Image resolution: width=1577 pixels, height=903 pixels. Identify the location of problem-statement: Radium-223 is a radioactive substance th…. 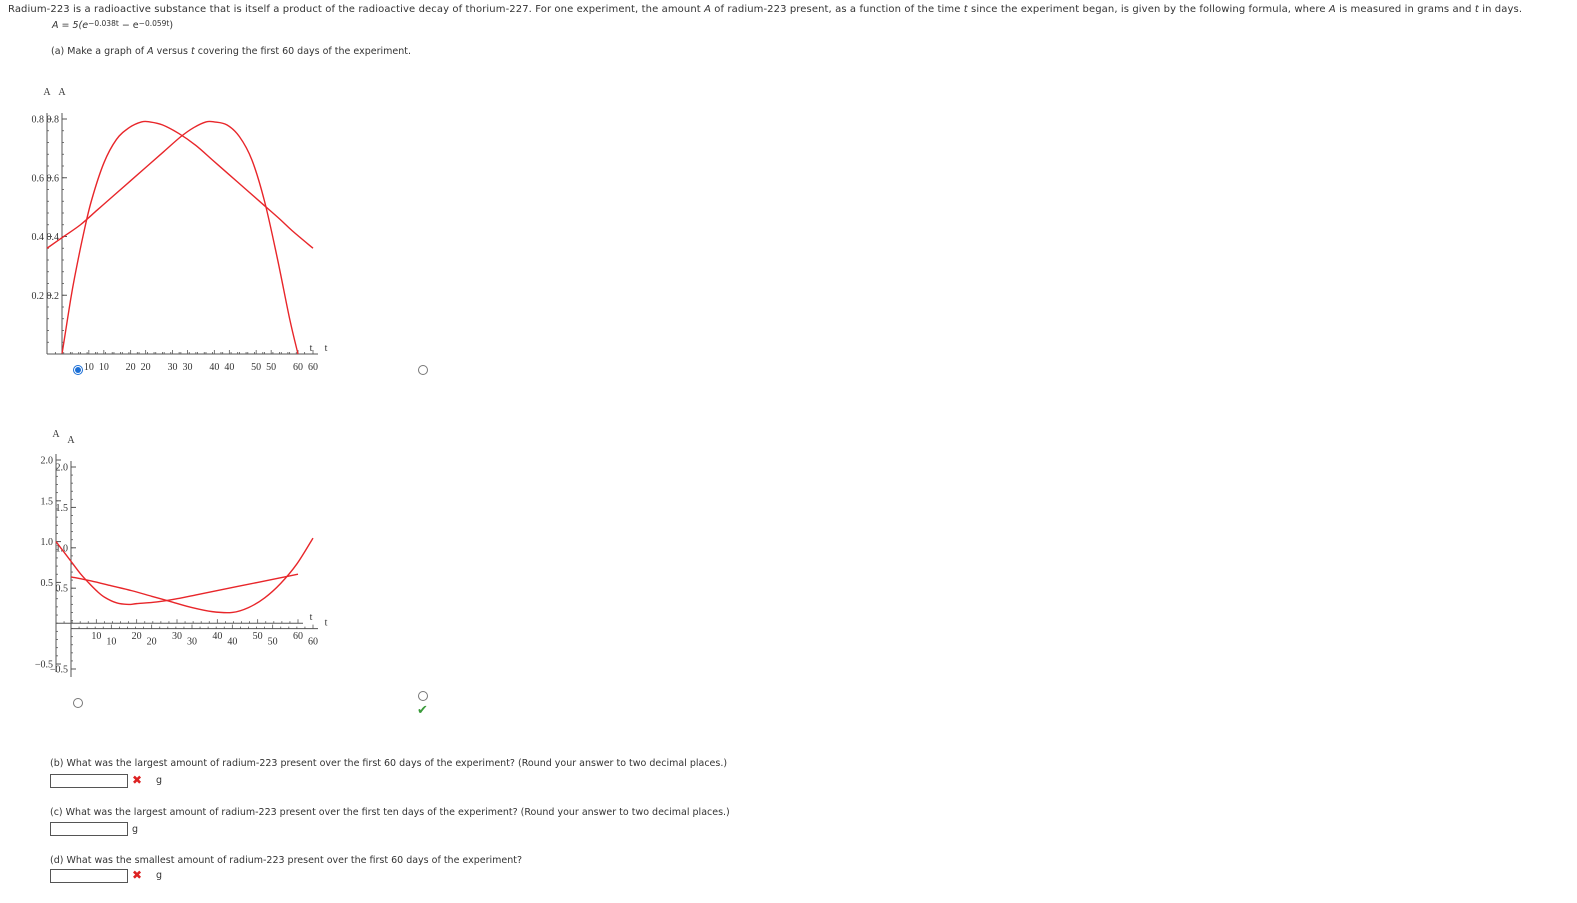
(765, 9).